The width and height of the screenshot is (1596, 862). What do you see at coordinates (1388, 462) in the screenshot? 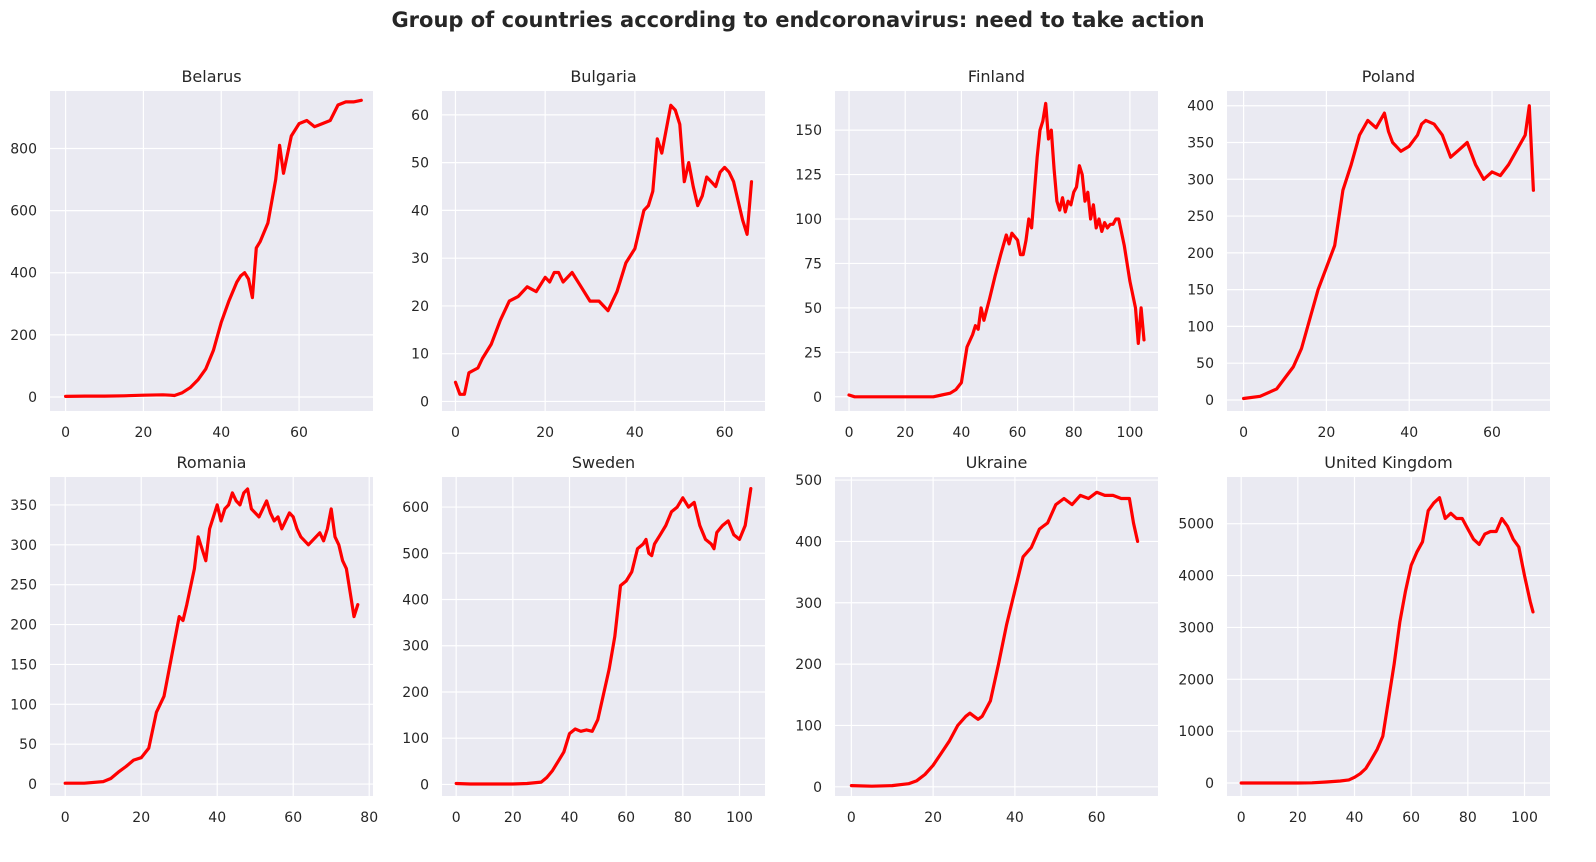
I see `panel-title: United Kingdom` at bounding box center [1388, 462].